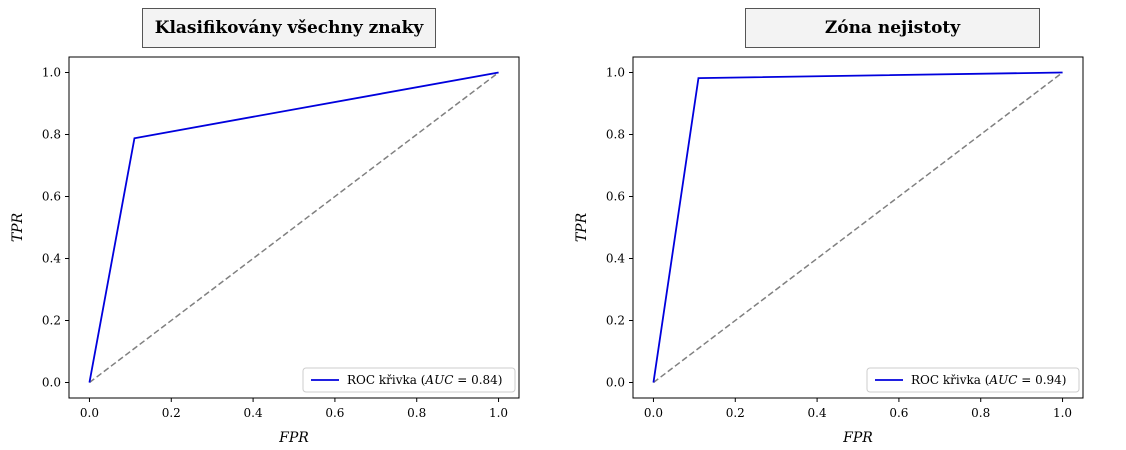 Image resolution: width=1126 pixels, height=450 pixels. What do you see at coordinates (988, 380) in the screenshot?
I see `legend-label: ROC křivka (AUC = 0.94)` at bounding box center [988, 380].